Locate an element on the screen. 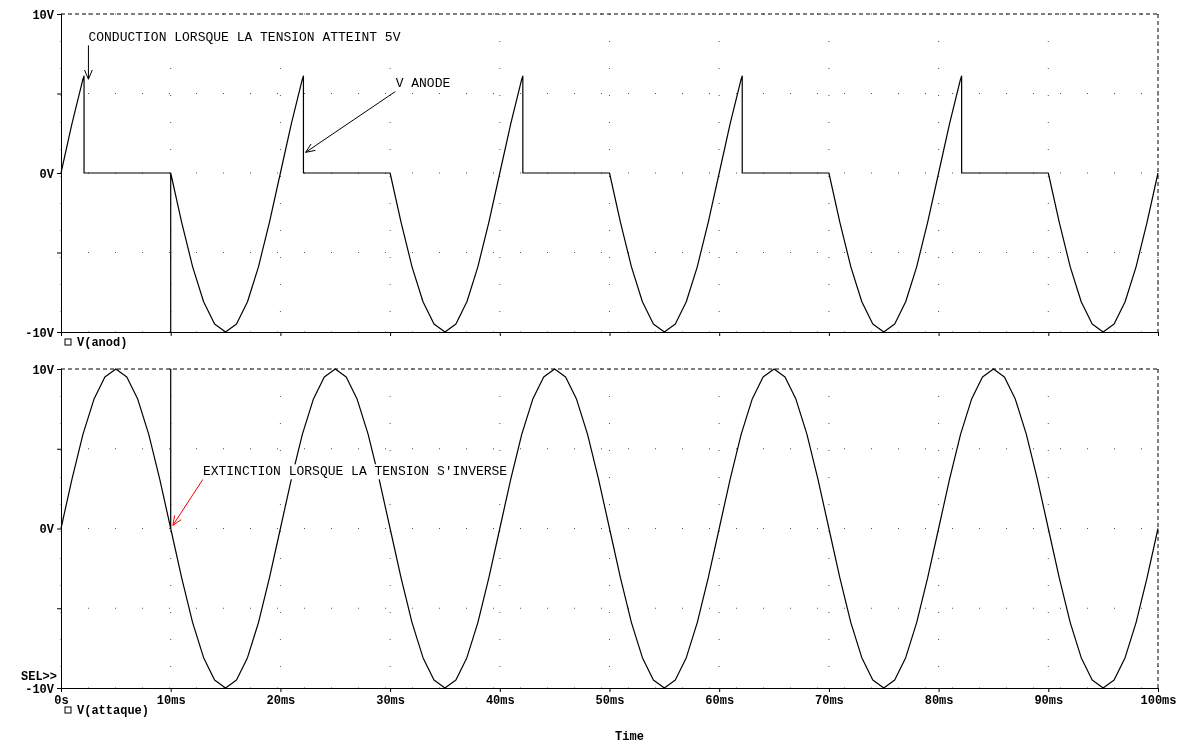 This screenshot has width=1184, height=751. x-tick-label: 70ms is located at coordinates (829, 700).